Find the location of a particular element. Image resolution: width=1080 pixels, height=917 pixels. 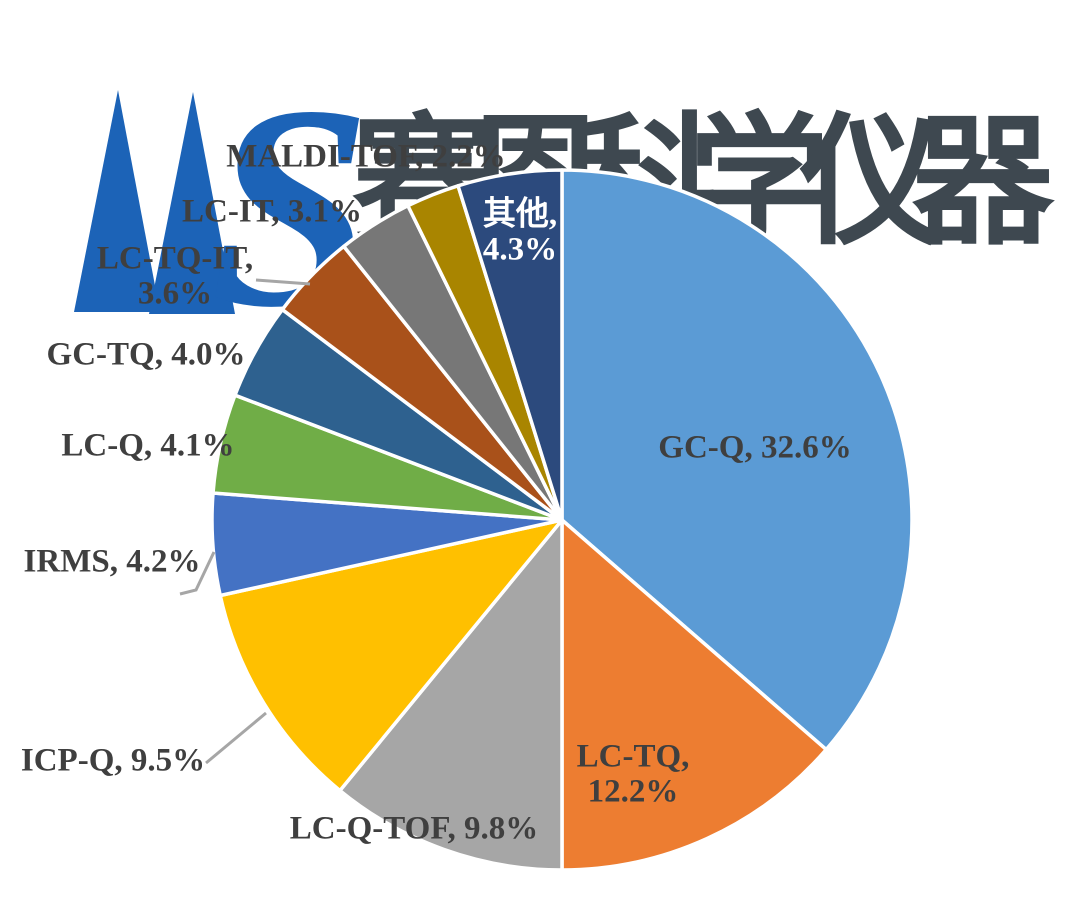

leader-line-LC-TQ-IT is located at coordinates (283, 282).